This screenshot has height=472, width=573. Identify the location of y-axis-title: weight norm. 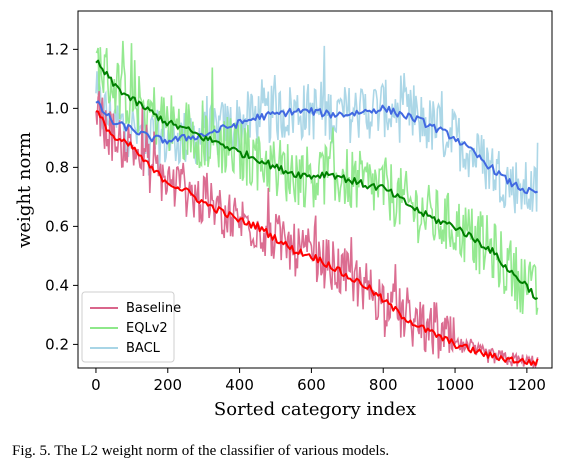
(24, 190).